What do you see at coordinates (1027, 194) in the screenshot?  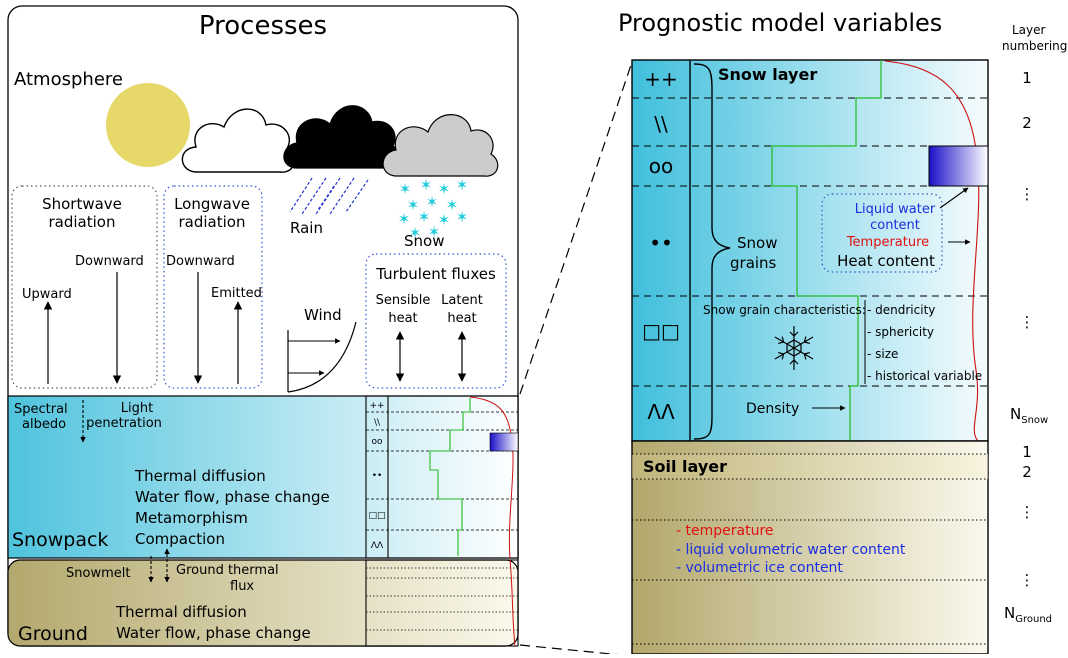 I see `layer-number-snow-dots-1: ⋮` at bounding box center [1027, 194].